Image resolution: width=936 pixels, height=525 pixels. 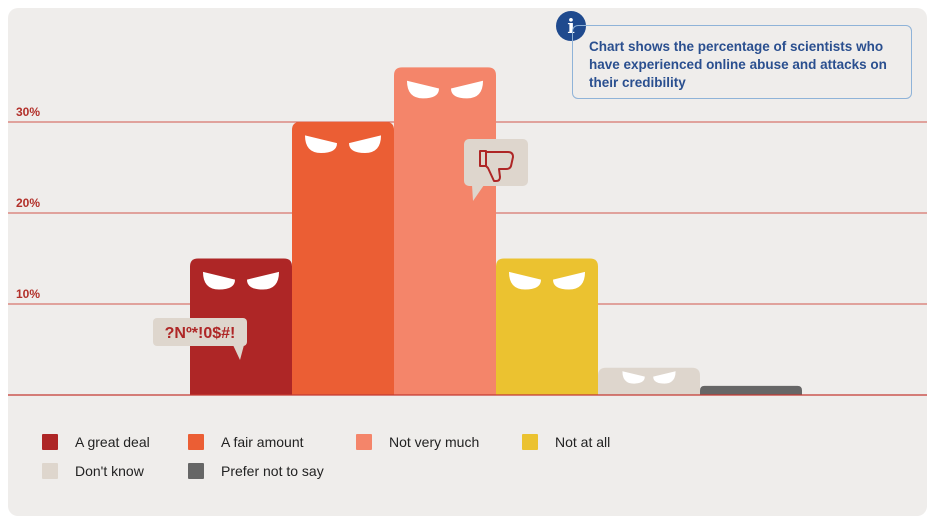 I want to click on y-tick-label: 20%, so click(x=28, y=203).